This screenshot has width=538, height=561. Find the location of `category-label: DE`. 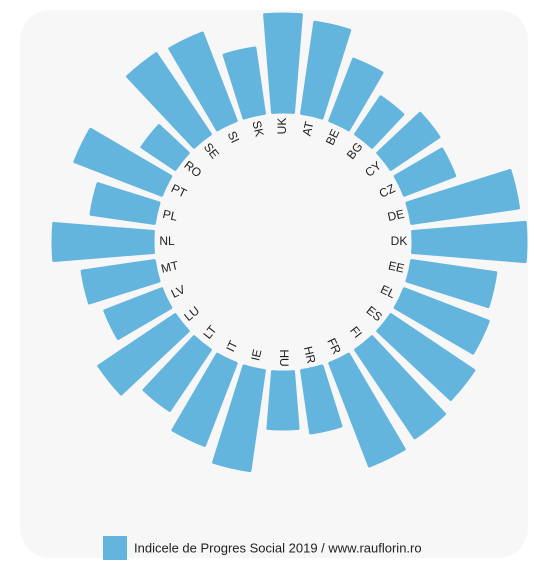

category-label: DE is located at coordinates (395, 215).